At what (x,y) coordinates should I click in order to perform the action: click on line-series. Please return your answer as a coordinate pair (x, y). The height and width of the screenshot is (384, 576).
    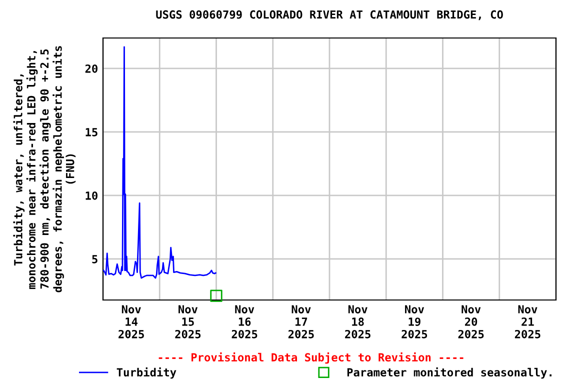
    Looking at the image, I should click on (159, 162).